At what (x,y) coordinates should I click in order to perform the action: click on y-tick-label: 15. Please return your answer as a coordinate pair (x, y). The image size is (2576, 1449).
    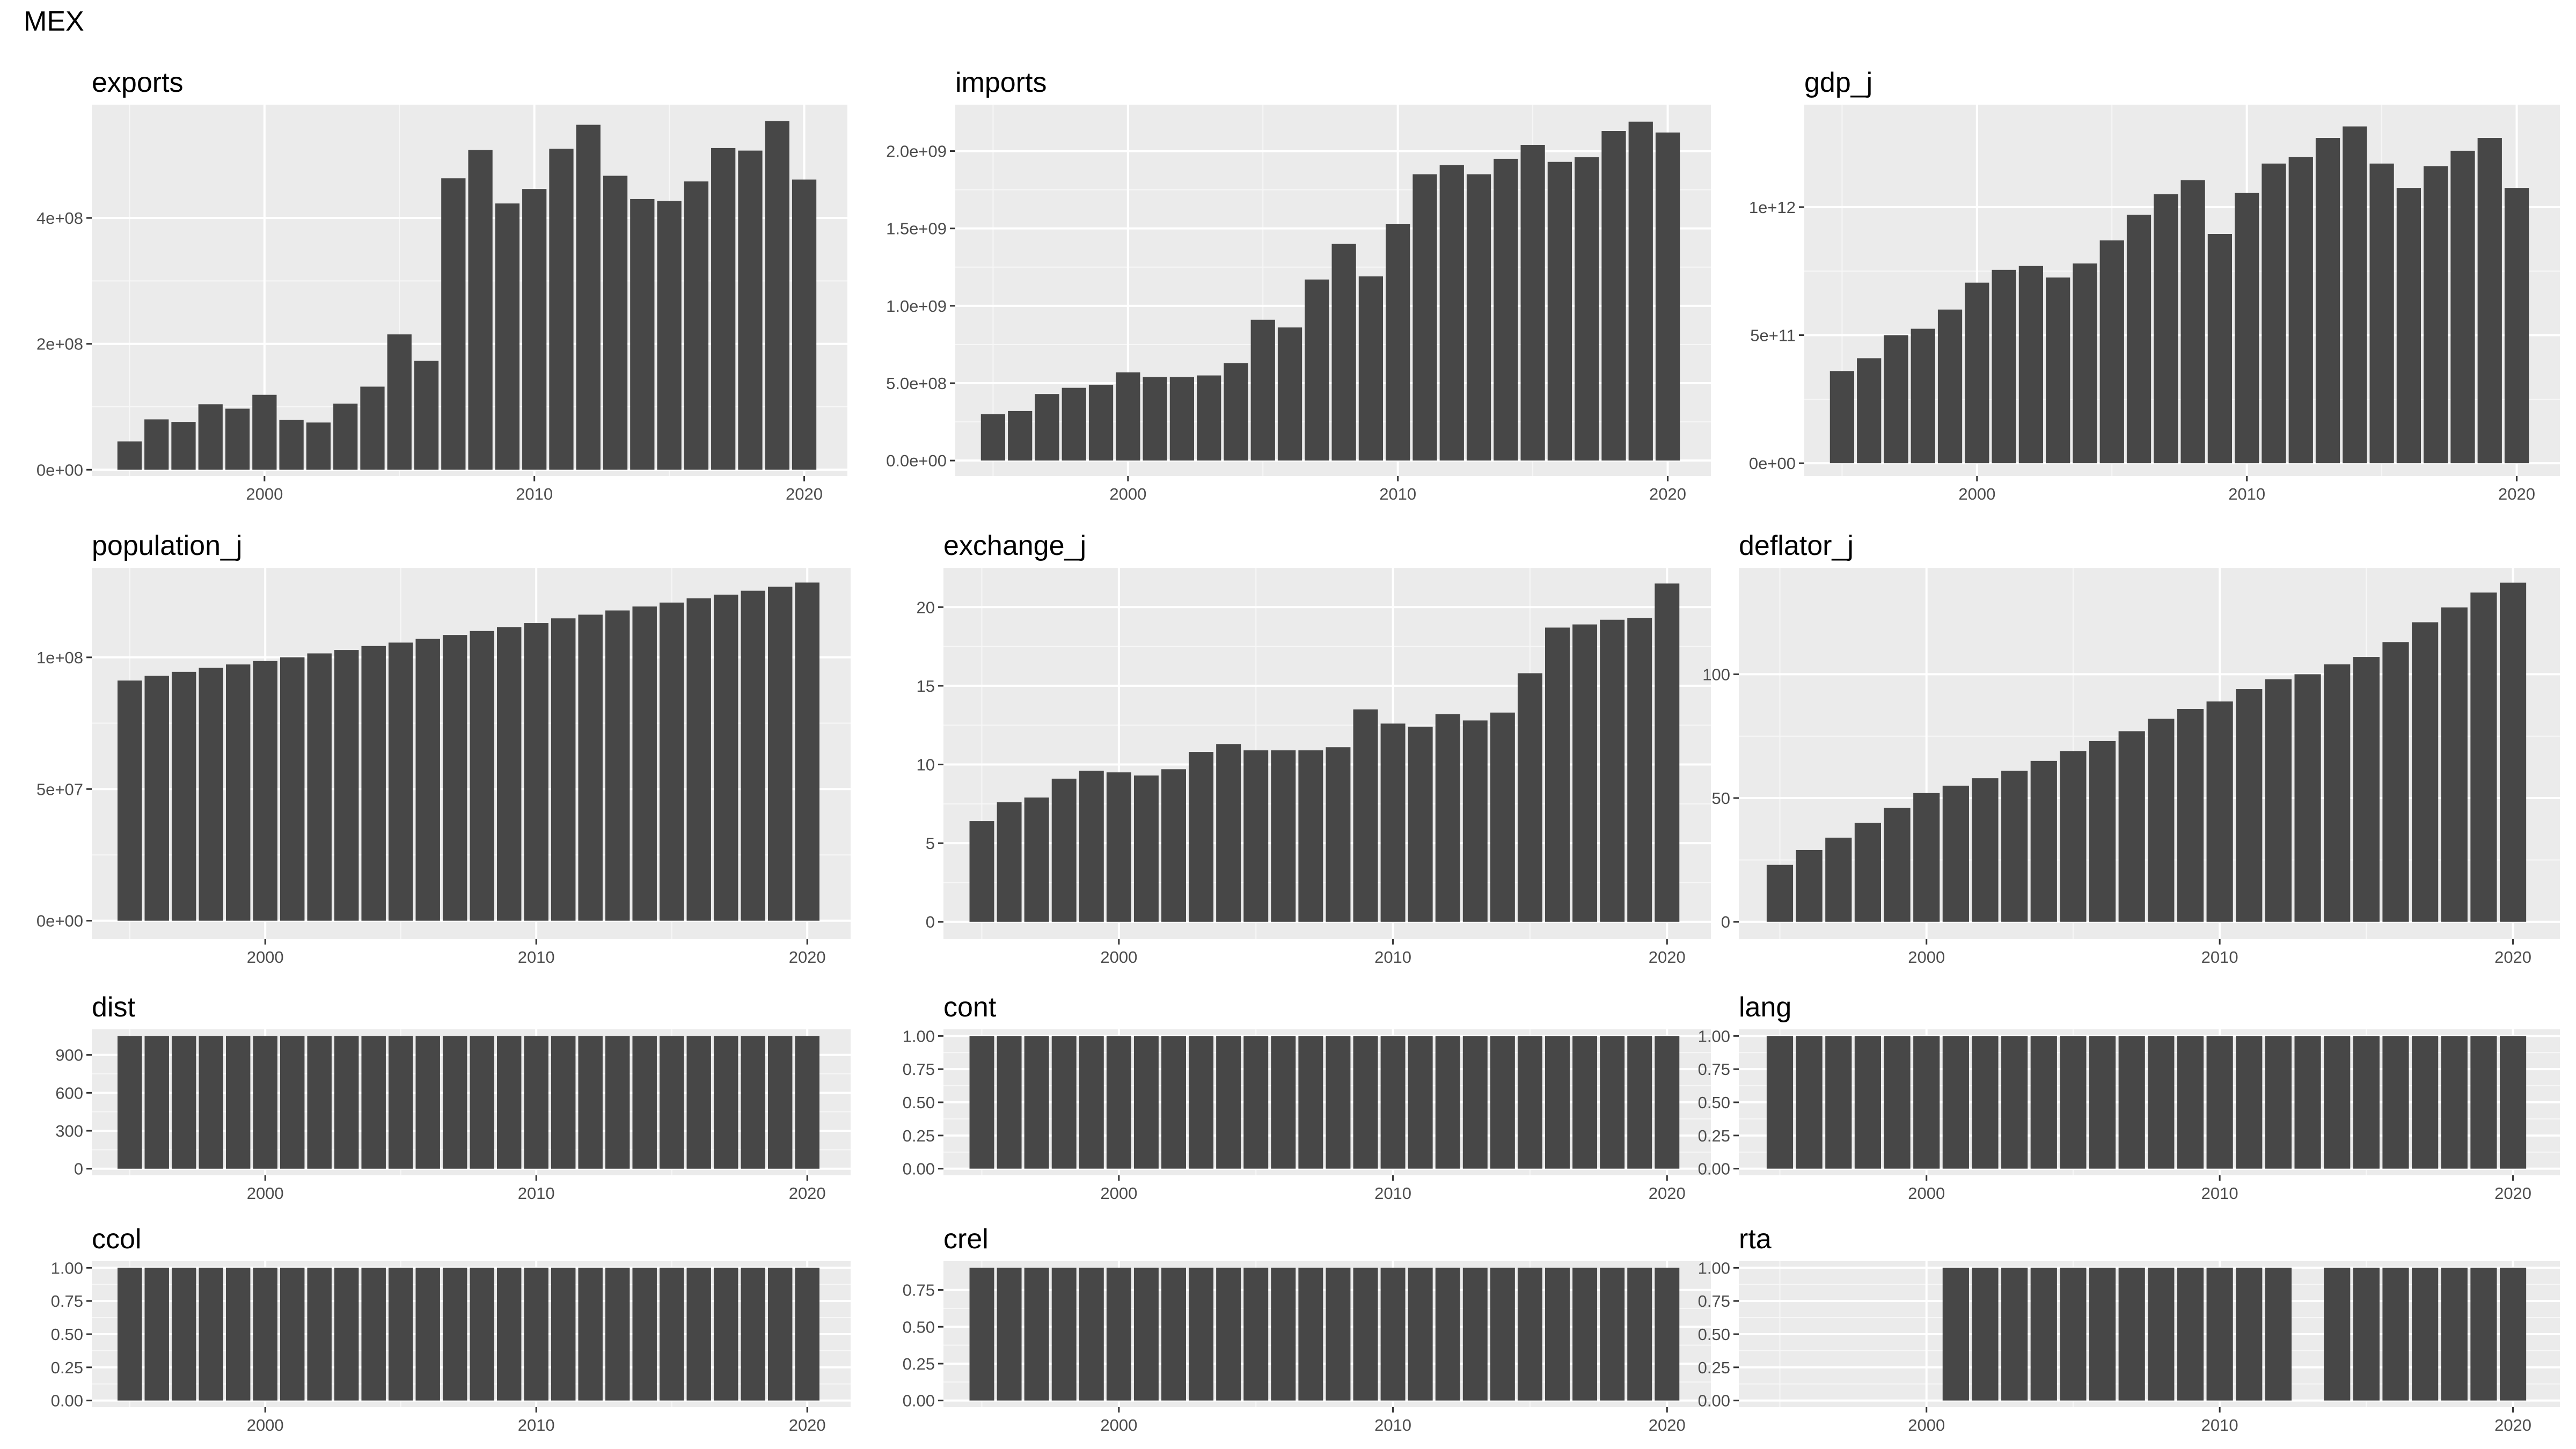
    Looking at the image, I should click on (926, 686).